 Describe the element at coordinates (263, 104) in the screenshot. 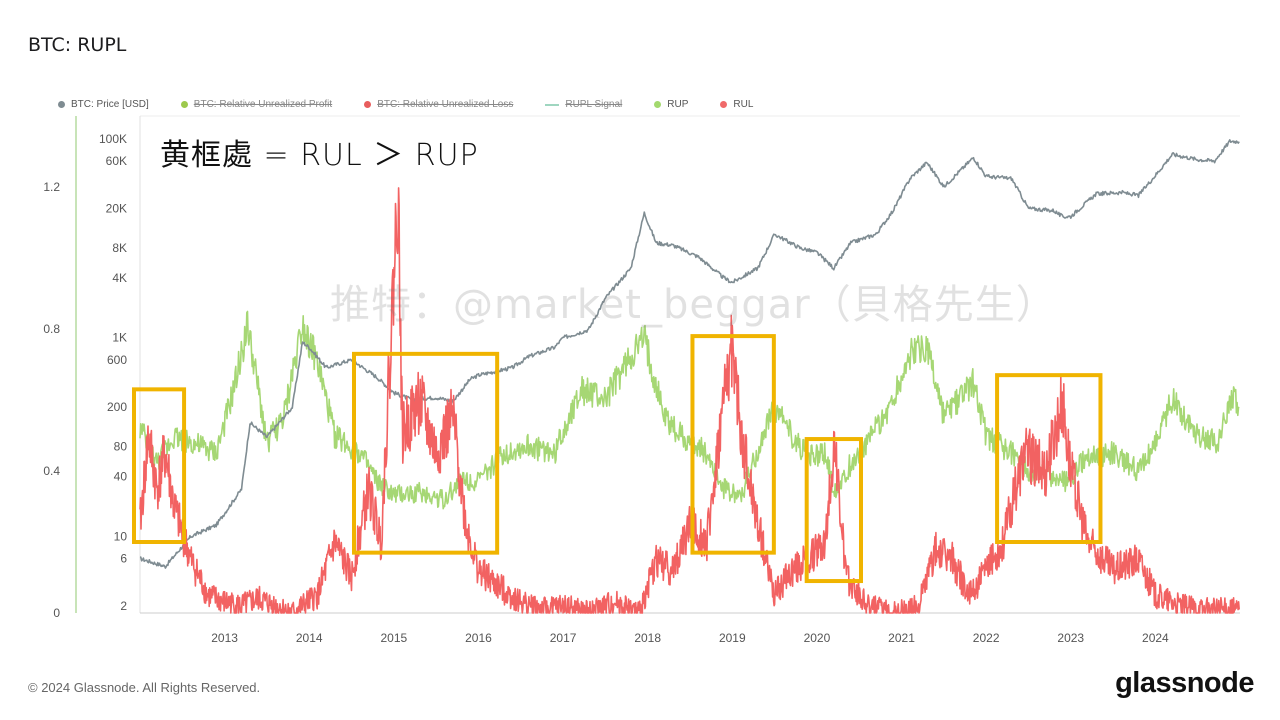

I see `legend-label: BTC: Relative Unrealized Profit` at that location.